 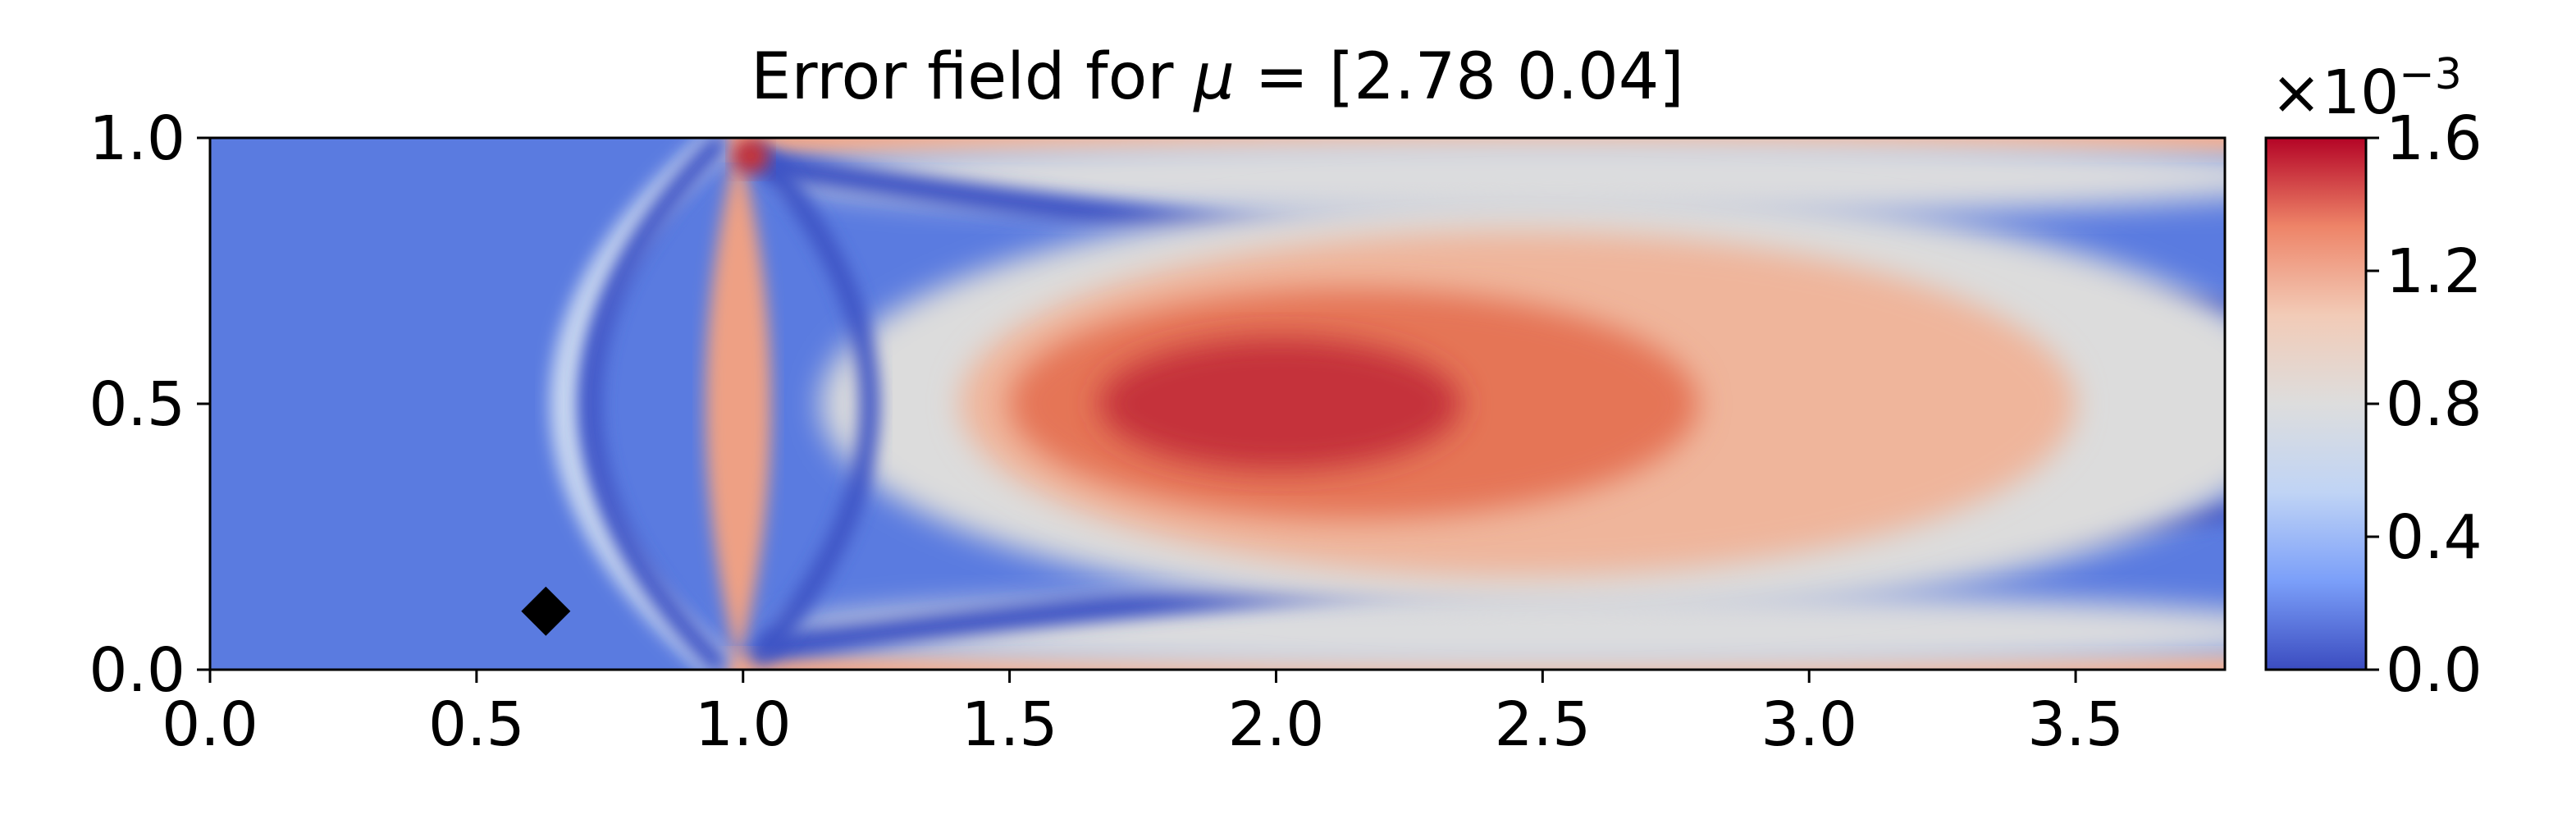 What do you see at coordinates (751, 156) in the screenshot?
I see `inlet-hot-corner` at bounding box center [751, 156].